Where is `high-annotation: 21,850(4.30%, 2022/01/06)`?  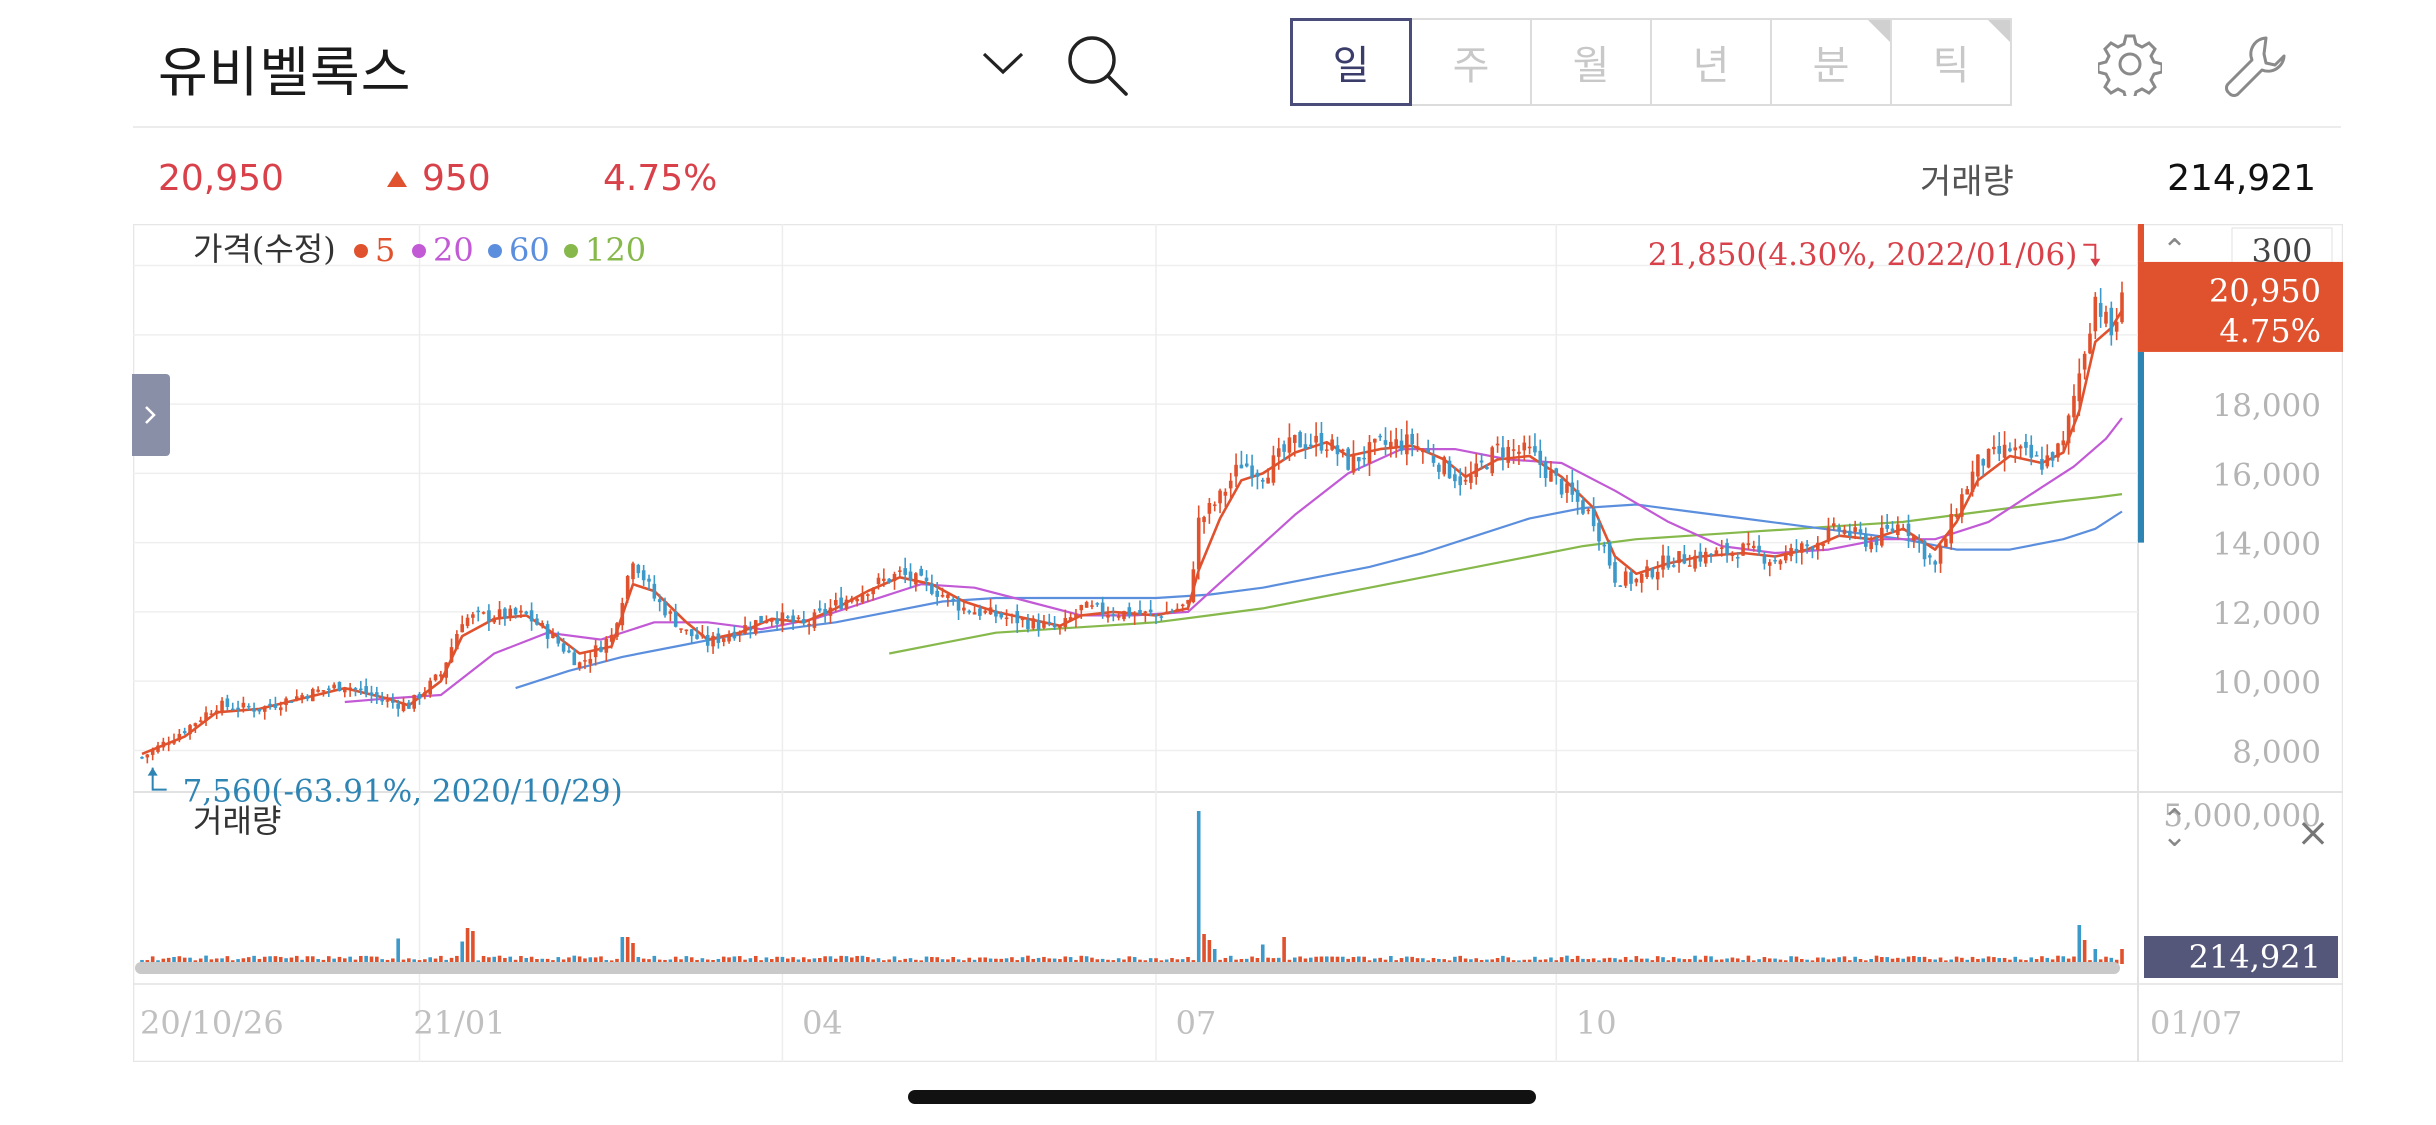
high-annotation: 21,850(4.30%, 2022/01/06) is located at coordinates (1863, 255).